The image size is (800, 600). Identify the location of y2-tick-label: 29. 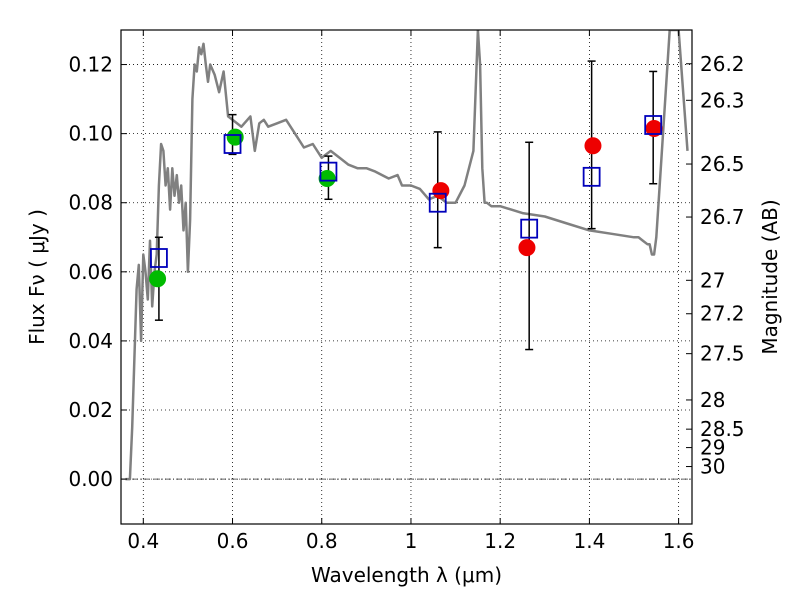
(712, 448).